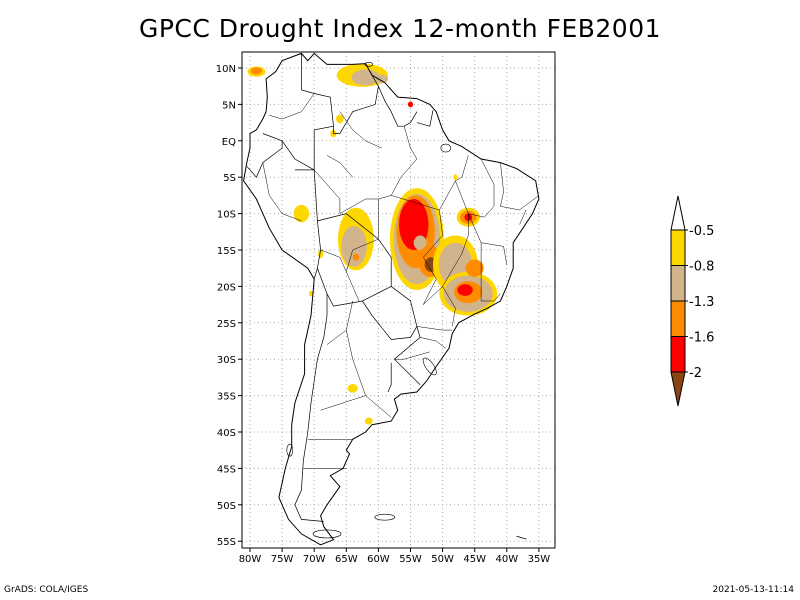 The height and width of the screenshot is (600, 800). I want to click on lon-tick-label: 80W, so click(250, 559).